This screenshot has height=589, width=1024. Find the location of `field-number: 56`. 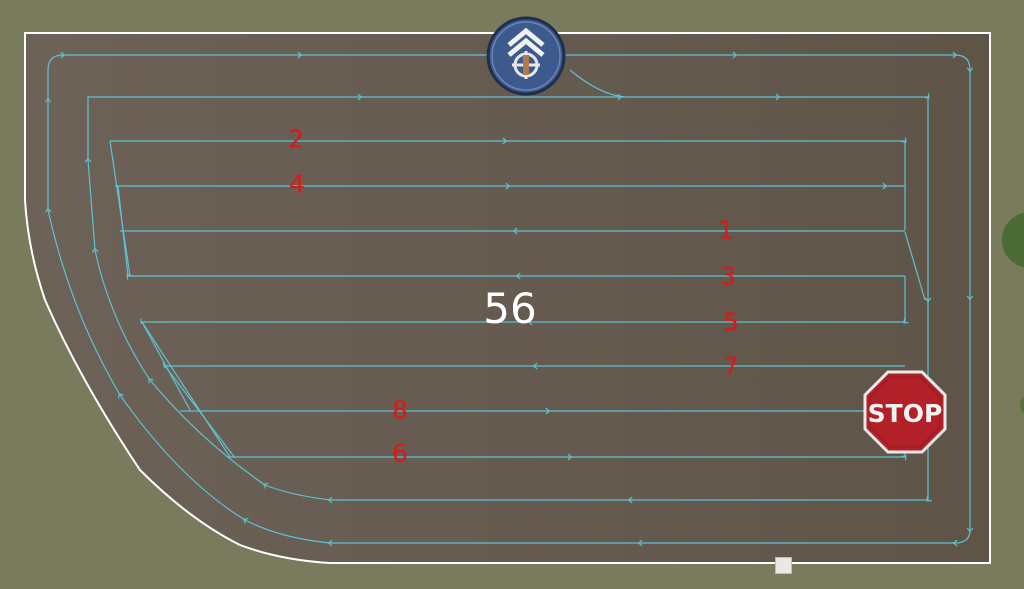

field-number: 56 is located at coordinates (510, 308).